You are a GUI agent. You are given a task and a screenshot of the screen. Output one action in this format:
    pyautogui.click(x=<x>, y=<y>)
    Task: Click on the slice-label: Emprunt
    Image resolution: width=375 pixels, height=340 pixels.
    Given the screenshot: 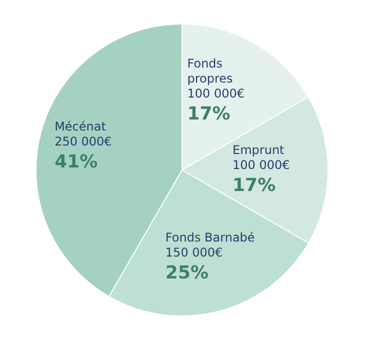 What is the action you would take?
    pyautogui.click(x=258, y=150)
    